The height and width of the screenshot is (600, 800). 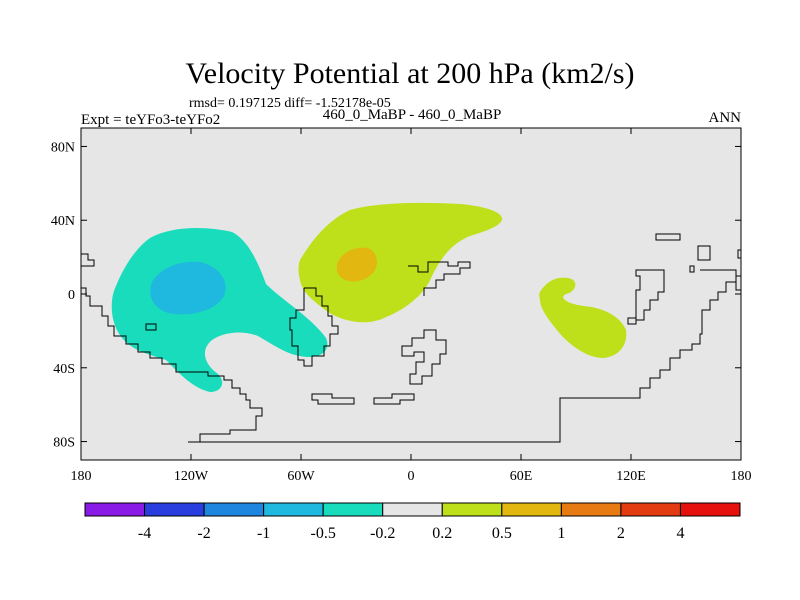 What do you see at coordinates (323, 533) in the screenshot?
I see `colorbar-label: -0.5` at bounding box center [323, 533].